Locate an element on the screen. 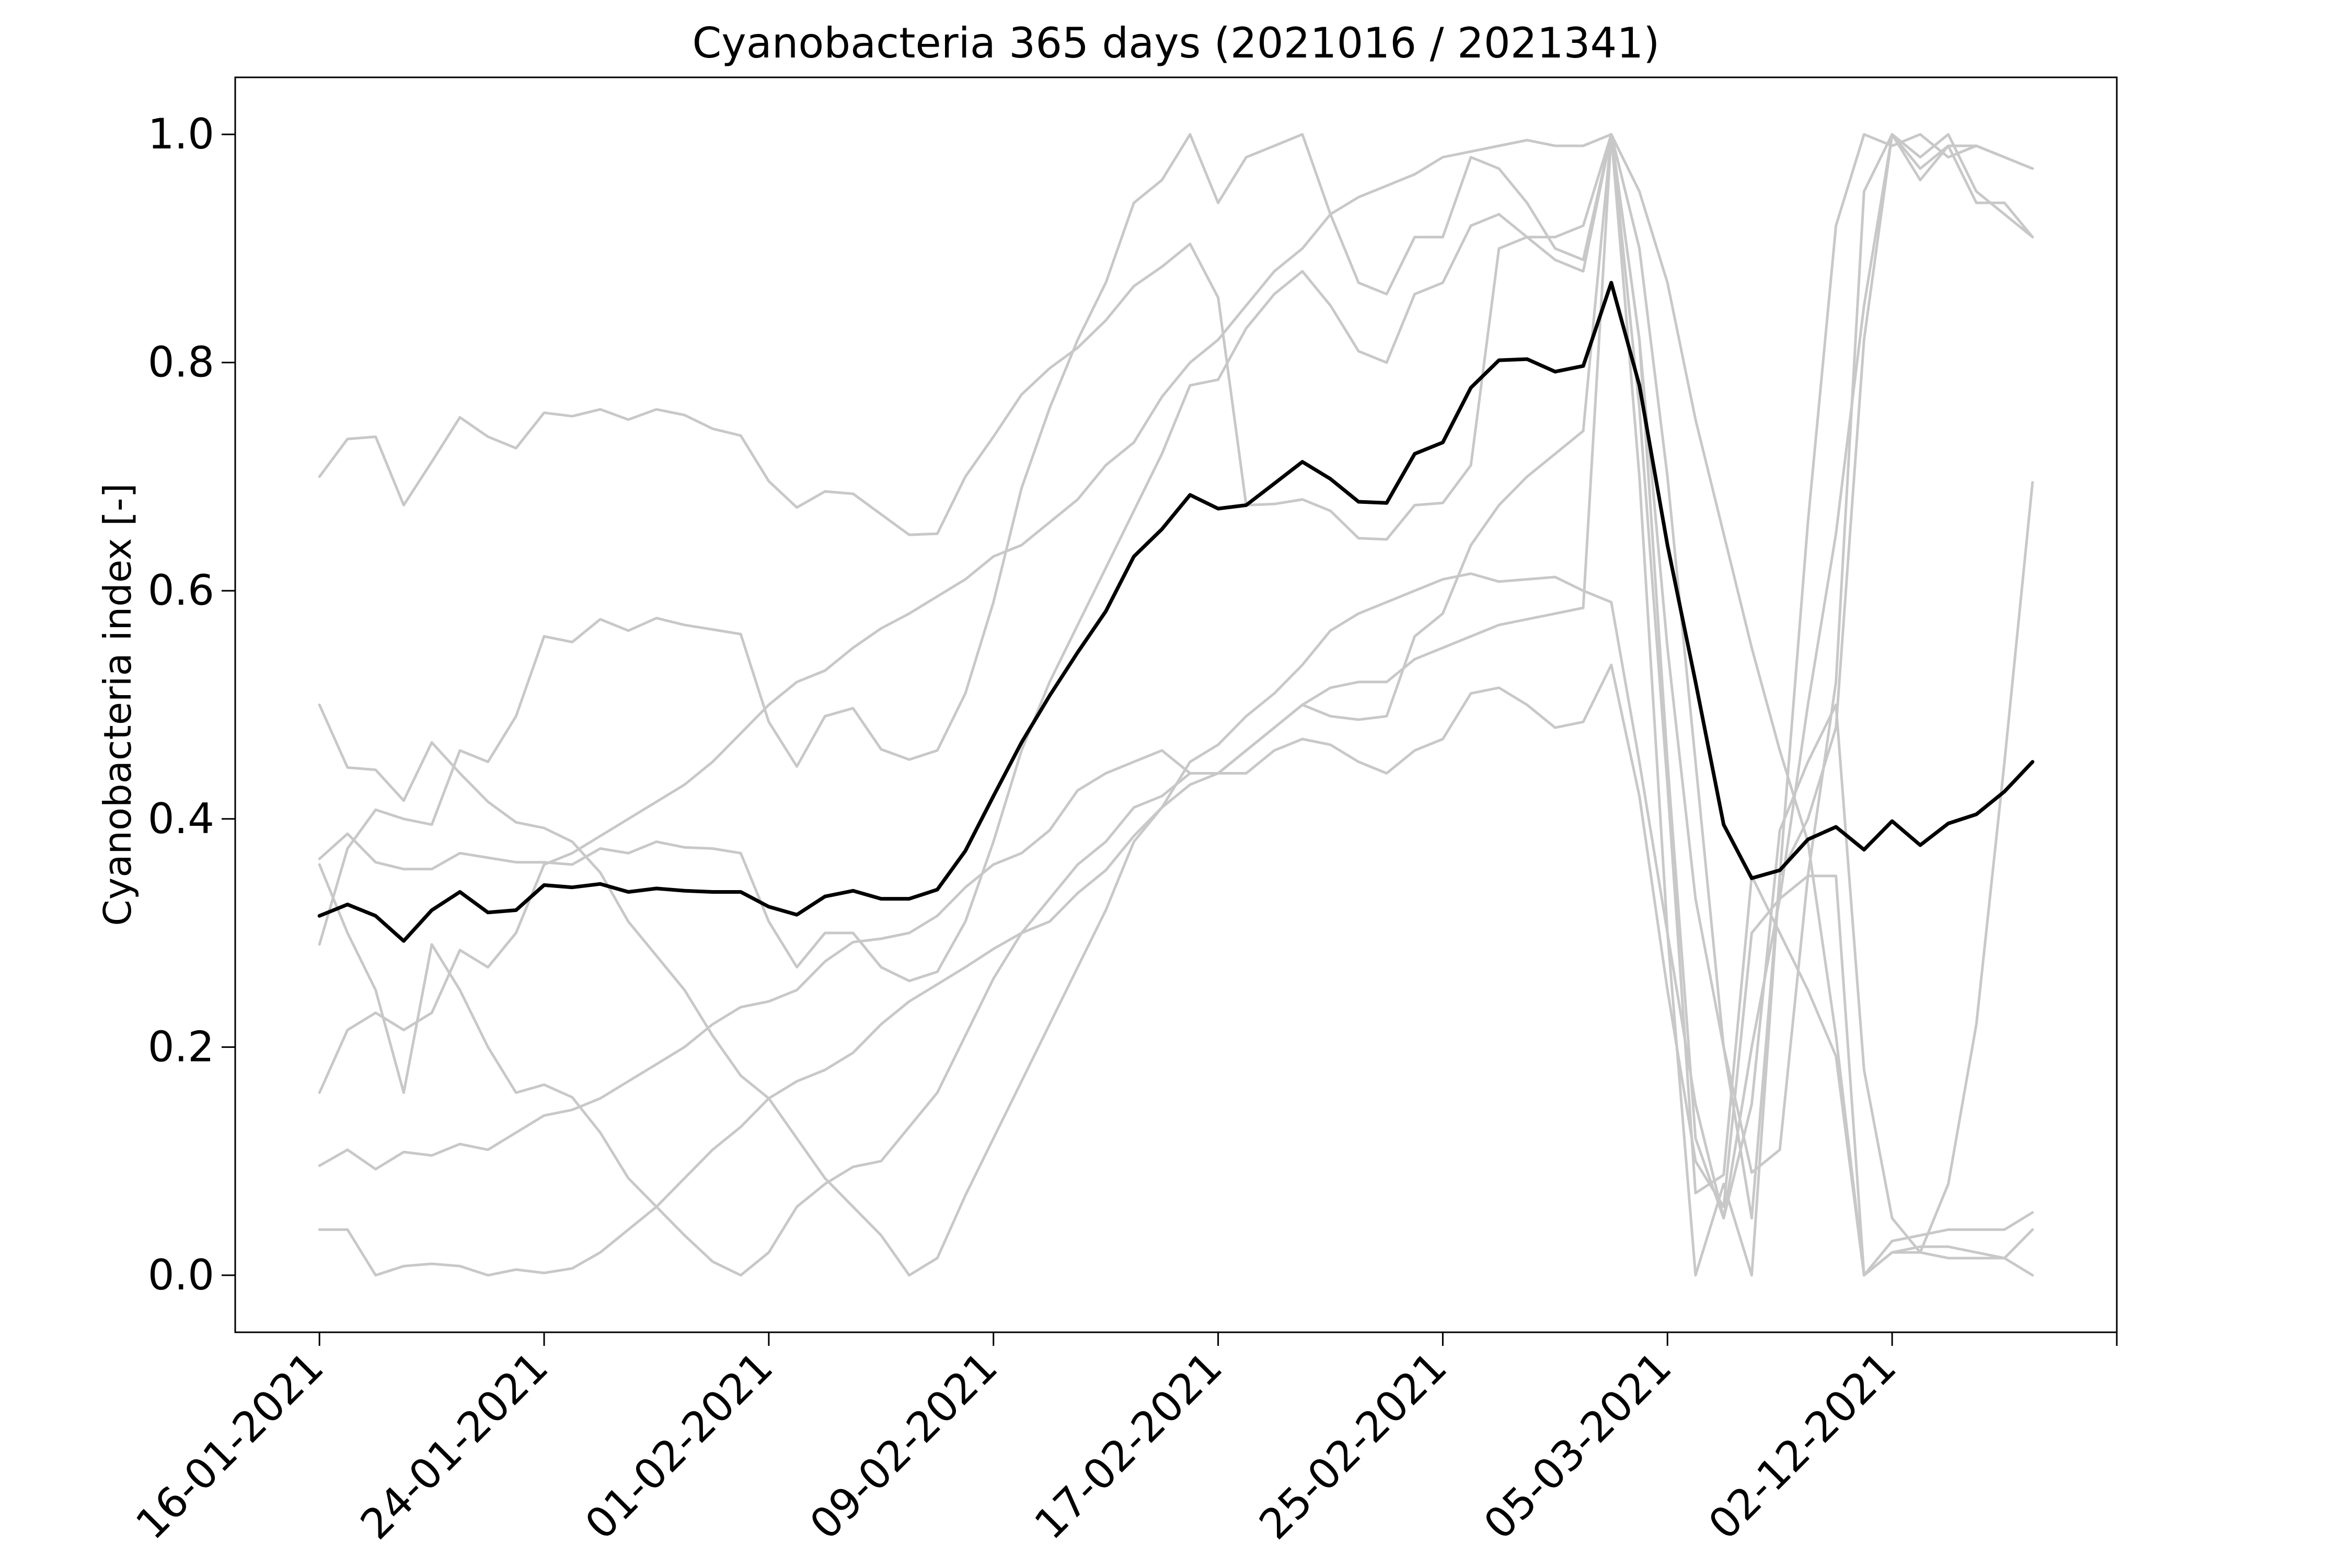 Image resolution: width=2352 pixels, height=1568 pixels. x-tick-label: 25-02-2021 is located at coordinates (1353, 1446).